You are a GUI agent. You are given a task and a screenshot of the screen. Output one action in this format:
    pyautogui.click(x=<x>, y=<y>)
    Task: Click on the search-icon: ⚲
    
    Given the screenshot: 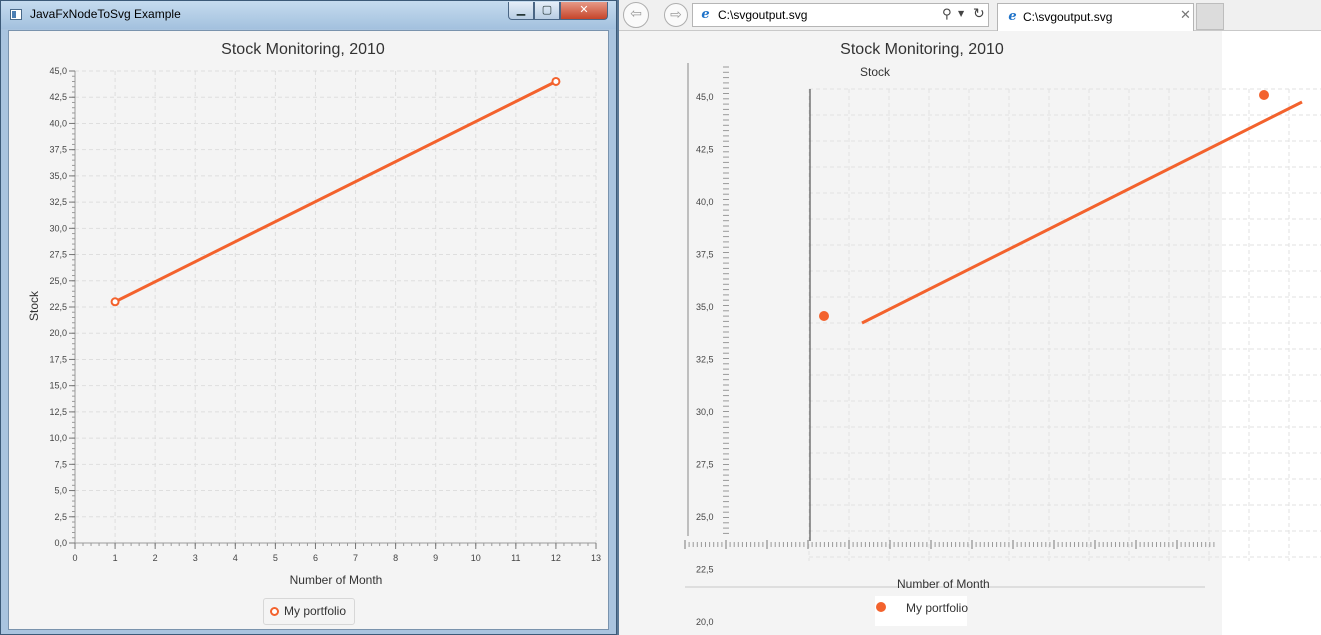 What is the action you would take?
    pyautogui.click(x=947, y=14)
    